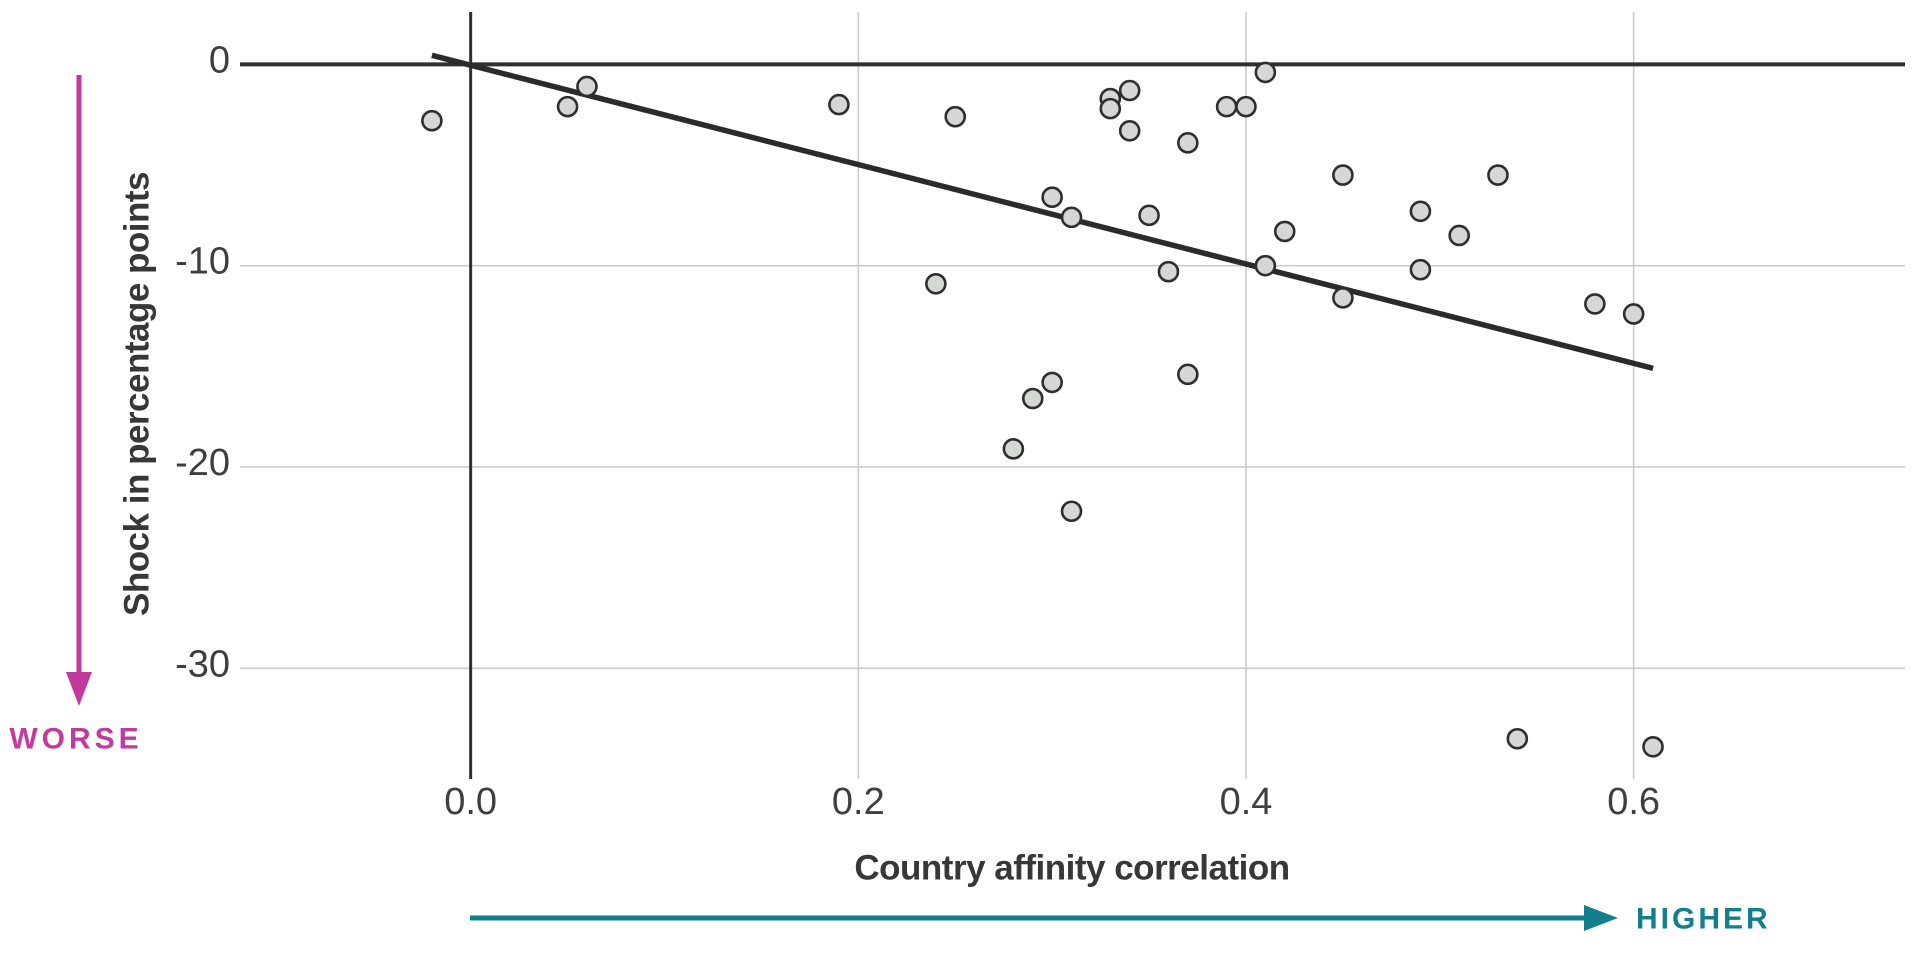  I want to click on x-axis-title: Country affinity correlation, so click(1071, 868).